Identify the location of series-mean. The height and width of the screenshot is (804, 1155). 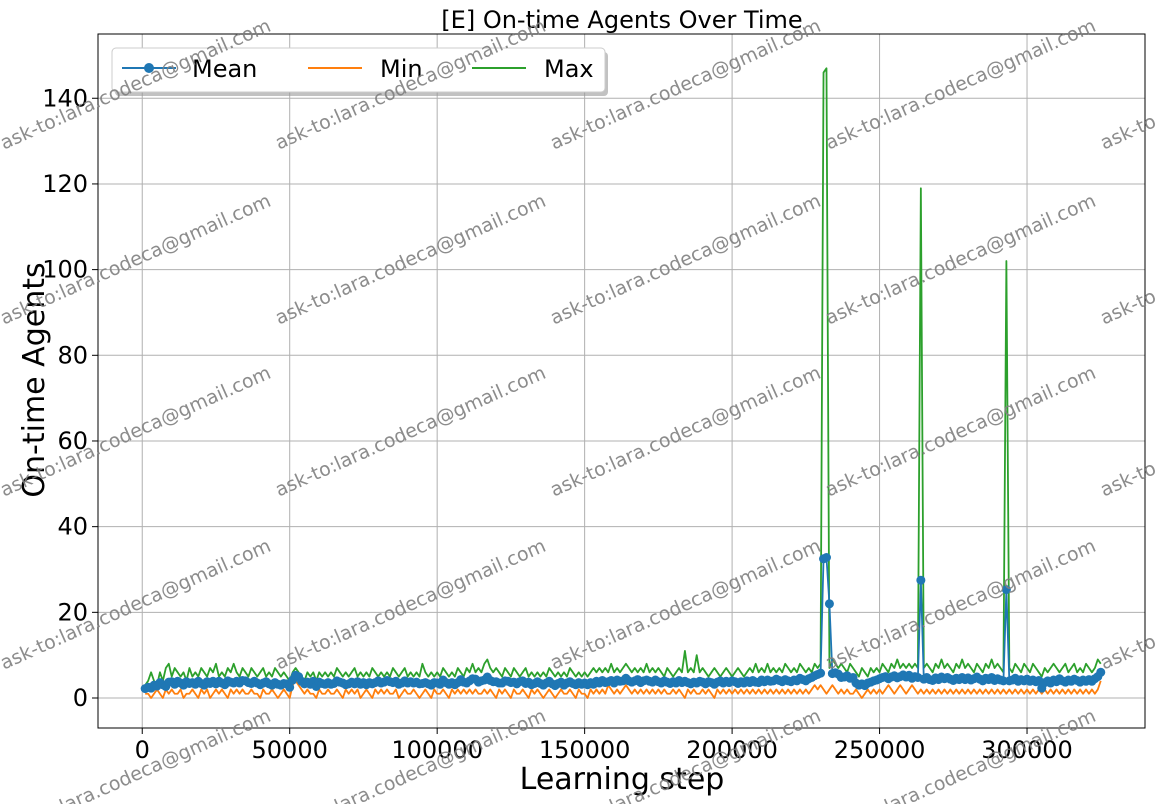
(623, 623).